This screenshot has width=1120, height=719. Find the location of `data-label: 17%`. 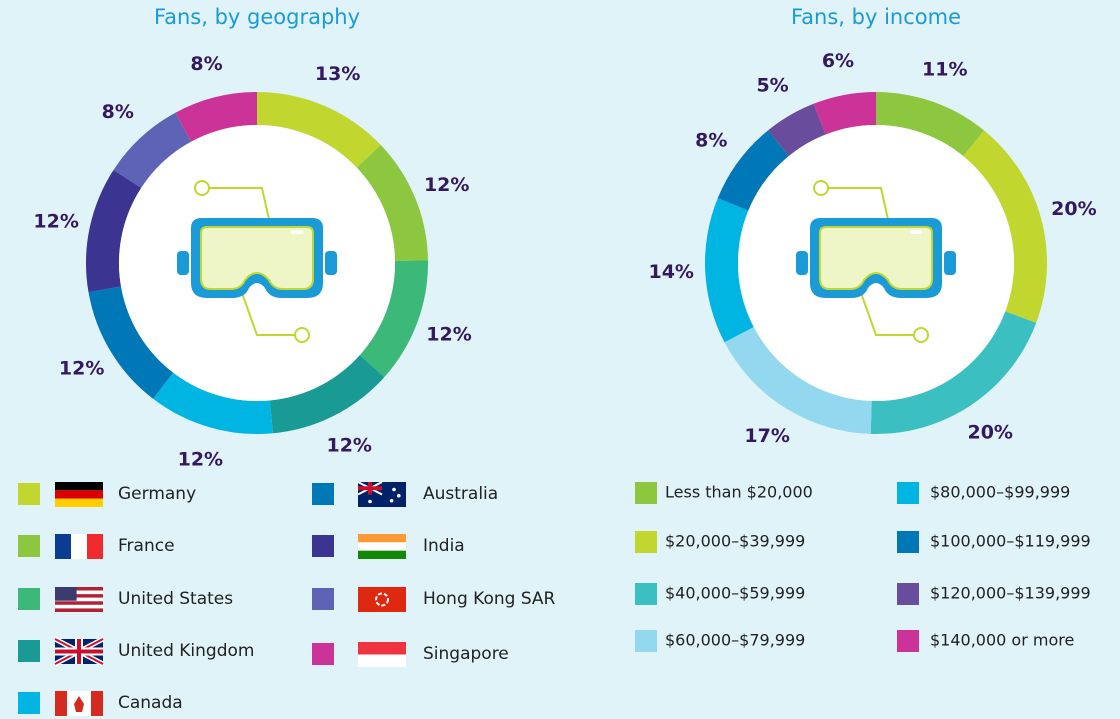

data-label: 17% is located at coordinates (766, 436).